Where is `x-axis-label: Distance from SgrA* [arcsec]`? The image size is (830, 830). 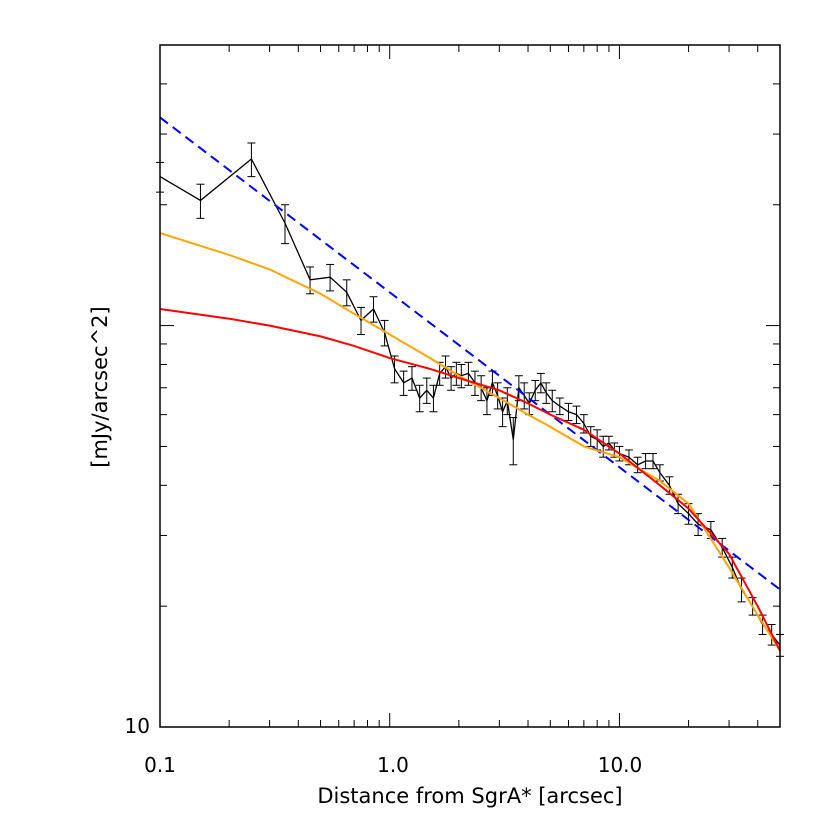
x-axis-label: Distance from SgrA* [arcsec] is located at coordinates (469, 796).